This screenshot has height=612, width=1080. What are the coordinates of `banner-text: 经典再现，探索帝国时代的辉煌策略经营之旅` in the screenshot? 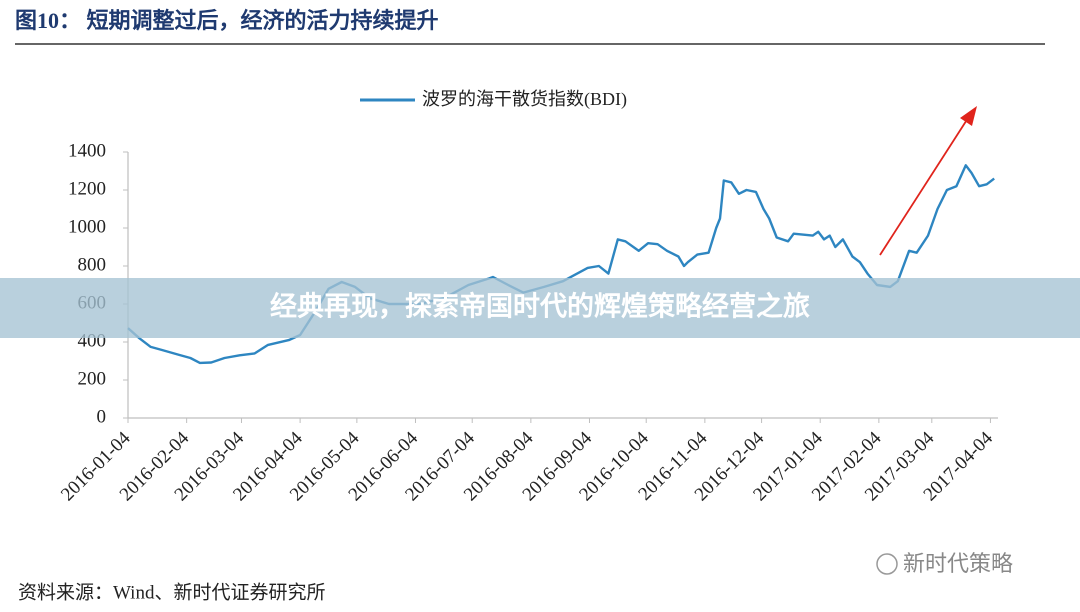 It's located at (540, 307).